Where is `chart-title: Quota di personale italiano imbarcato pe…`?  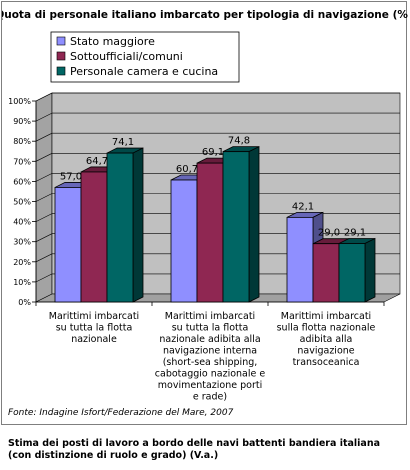 chart-title: Quota di personale italiano imbarcato pe… is located at coordinates (205, 15).